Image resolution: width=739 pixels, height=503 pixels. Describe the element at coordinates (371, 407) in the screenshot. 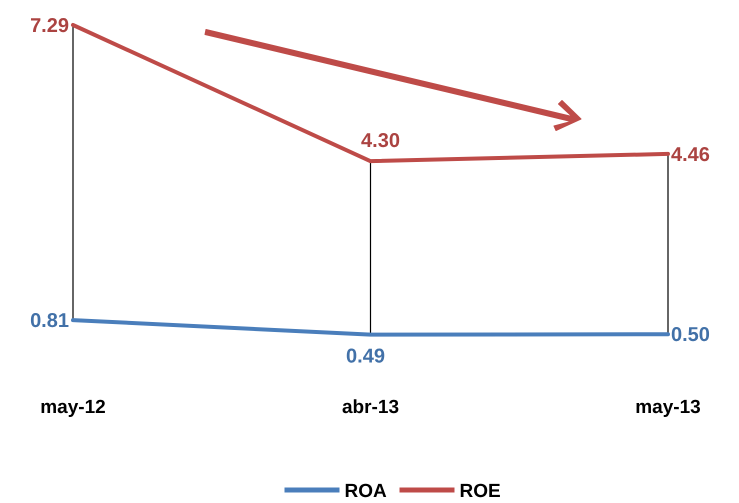

I see `x-tick-label: abr-13` at that location.